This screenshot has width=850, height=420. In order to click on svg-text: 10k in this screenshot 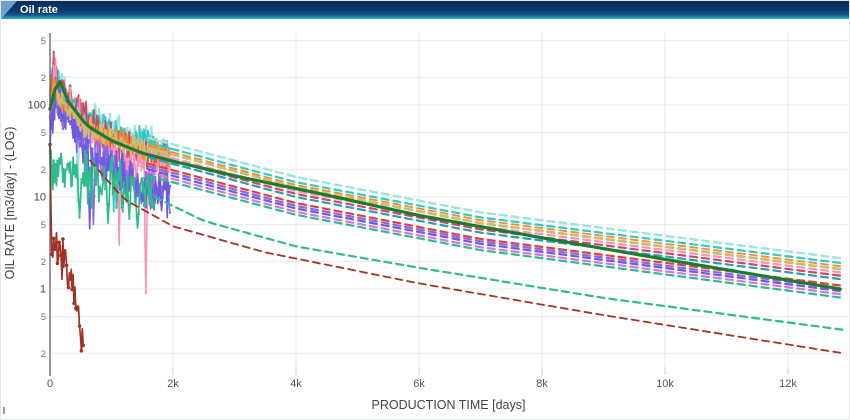, I will do `click(665, 384)`.